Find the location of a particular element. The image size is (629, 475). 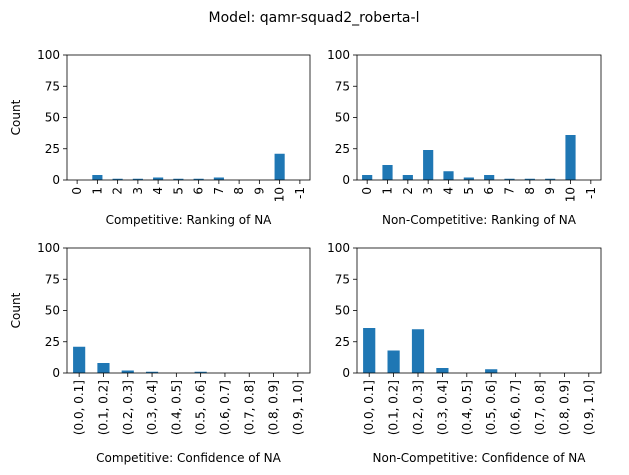

x-tick-label: (0.0, 0.1] is located at coordinates (79, 407).